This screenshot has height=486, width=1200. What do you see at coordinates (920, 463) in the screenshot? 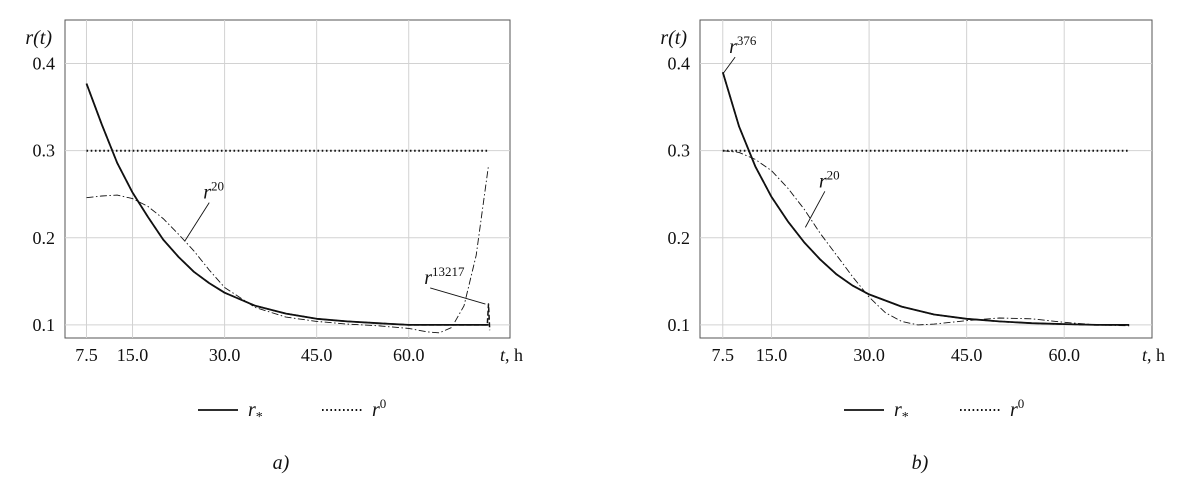
I see `chart-caption: b)` at bounding box center [920, 463].